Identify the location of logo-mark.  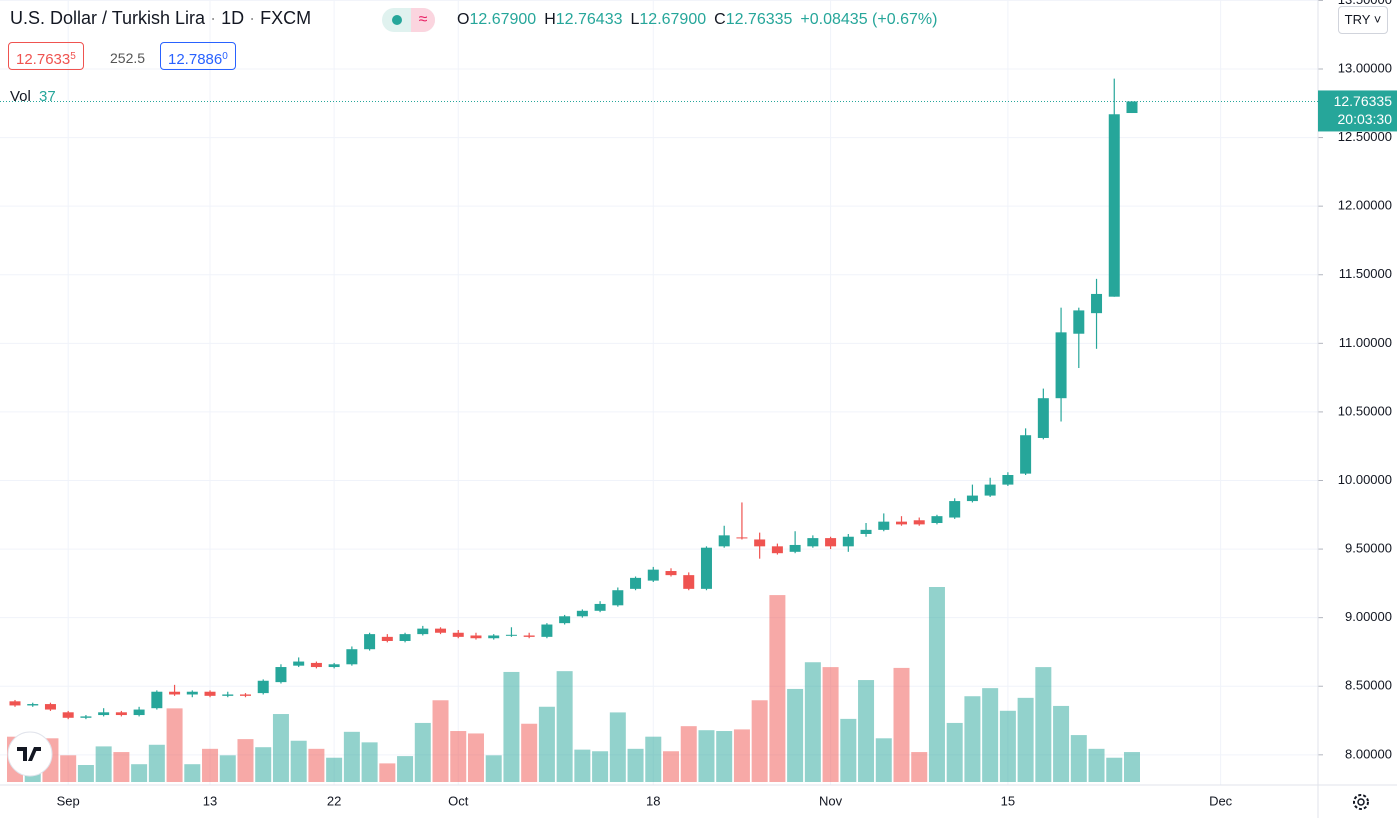
(29, 754).